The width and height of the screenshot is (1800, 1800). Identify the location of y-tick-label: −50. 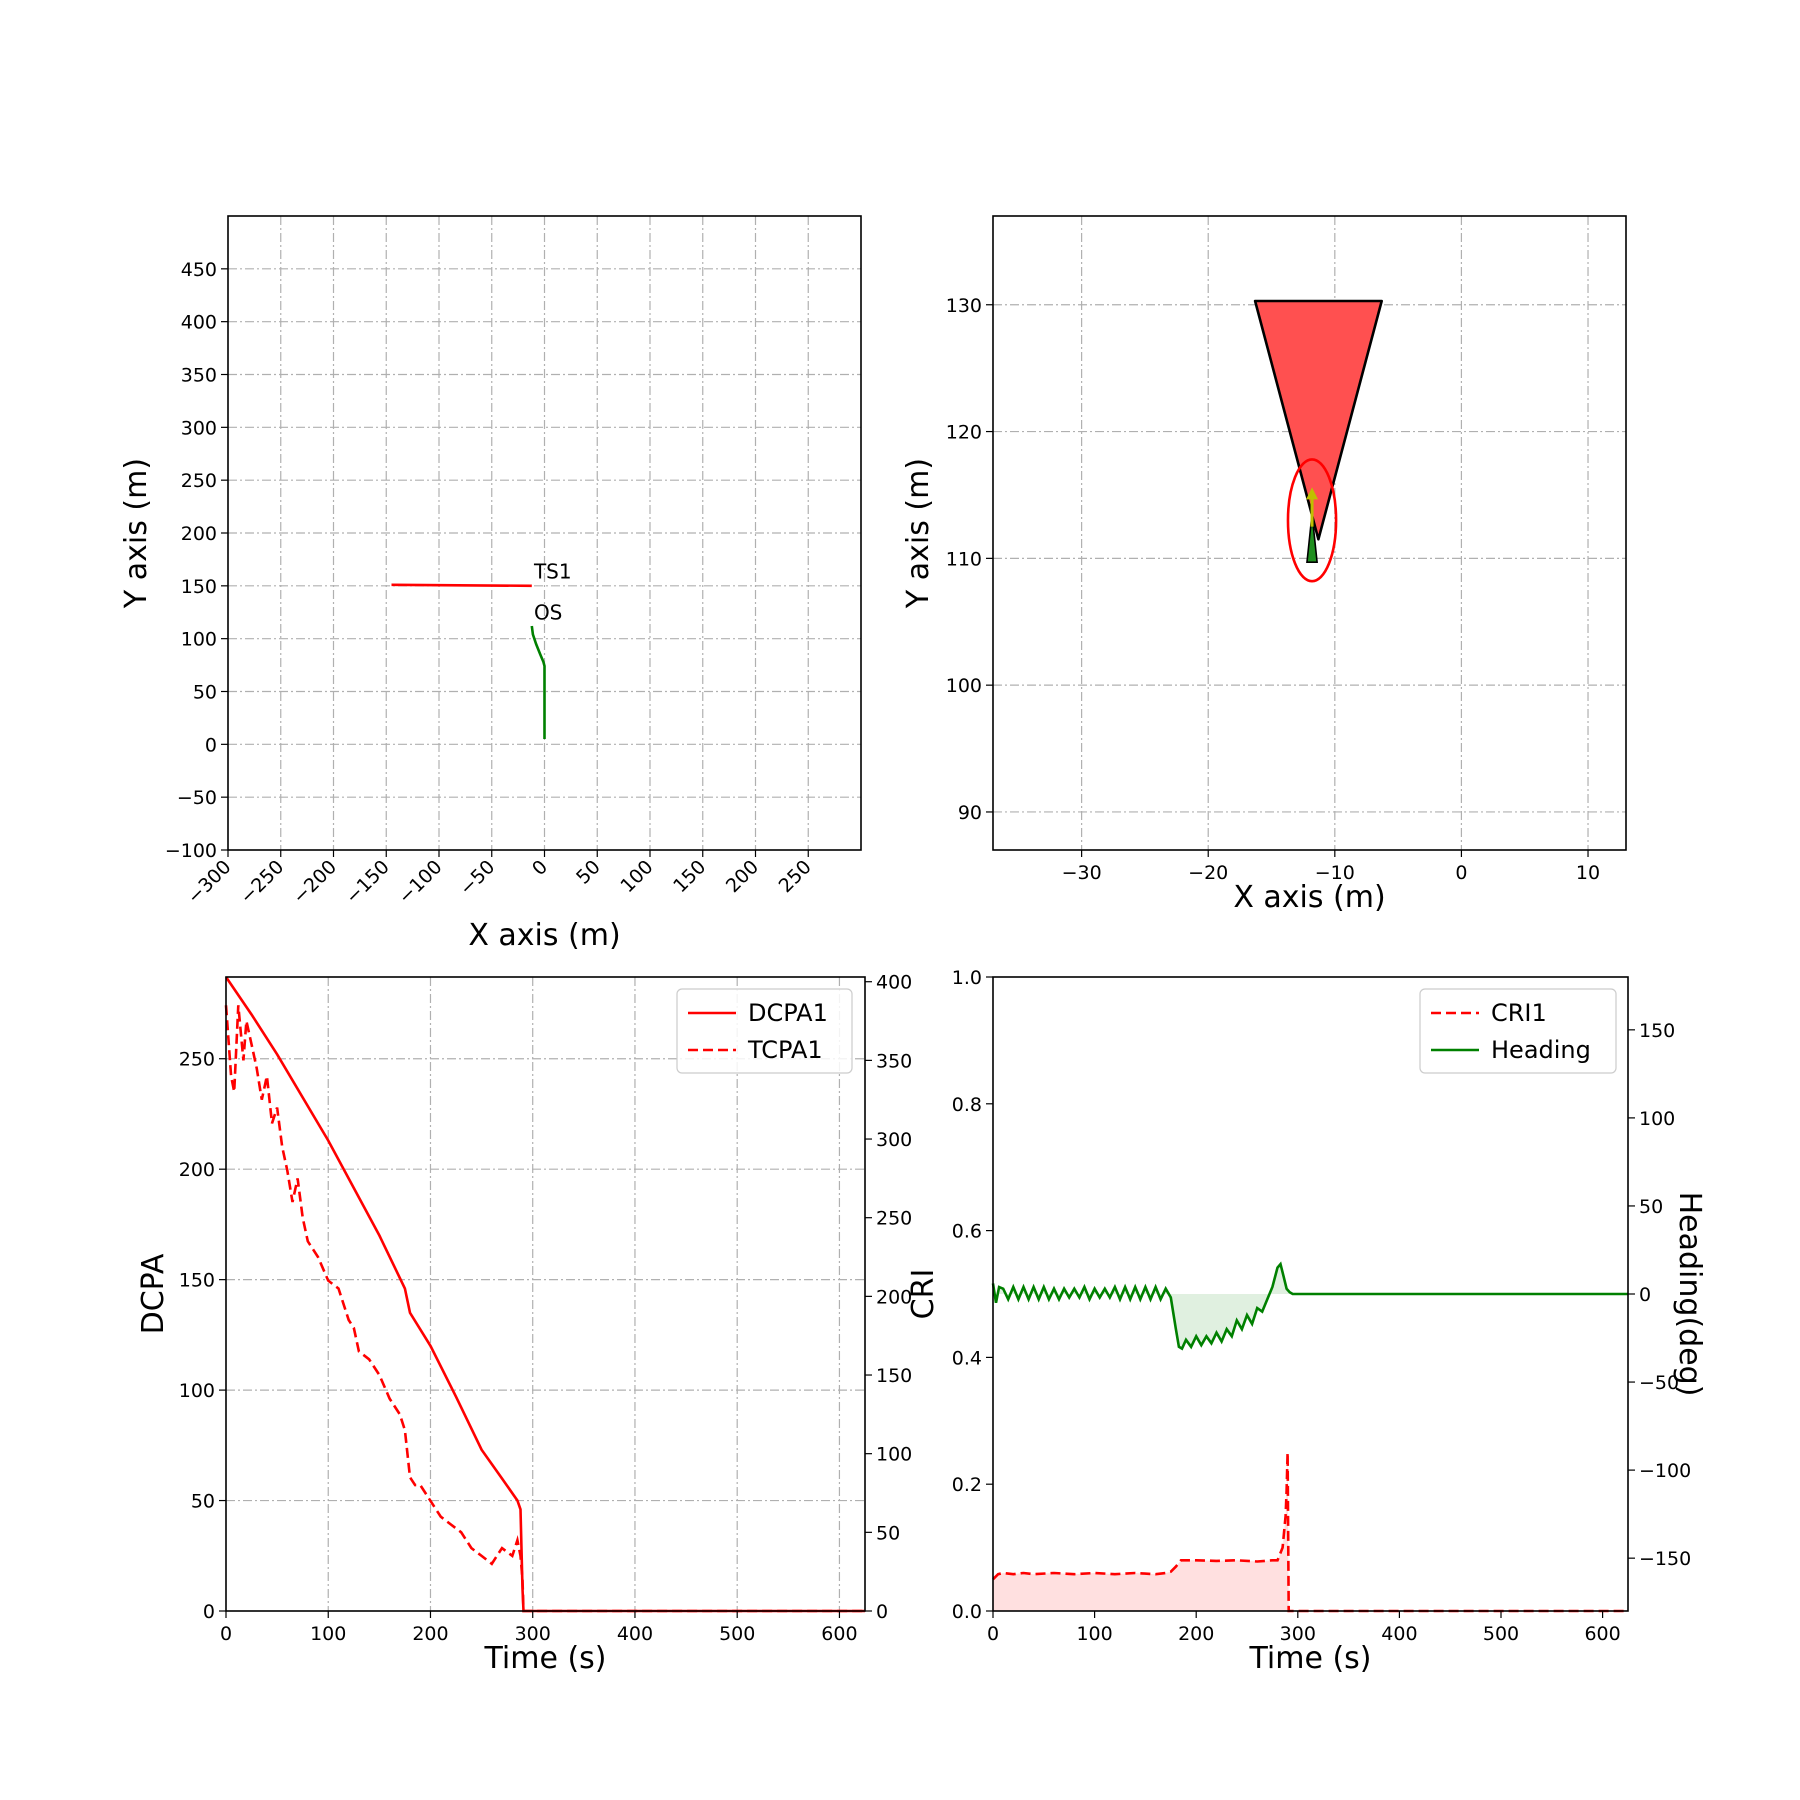
(197, 798).